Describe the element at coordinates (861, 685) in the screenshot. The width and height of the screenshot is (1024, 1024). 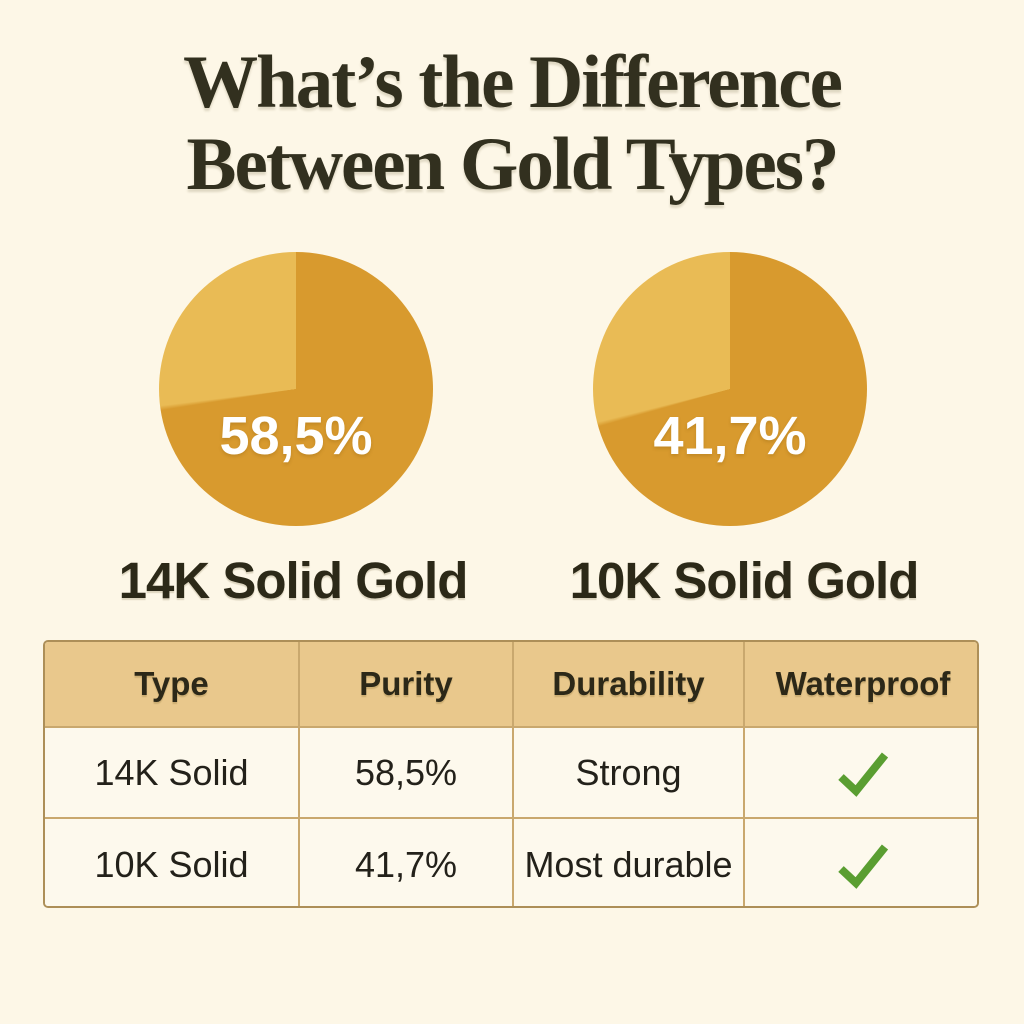
I see `table-header-waterproof: Waterproof` at that location.